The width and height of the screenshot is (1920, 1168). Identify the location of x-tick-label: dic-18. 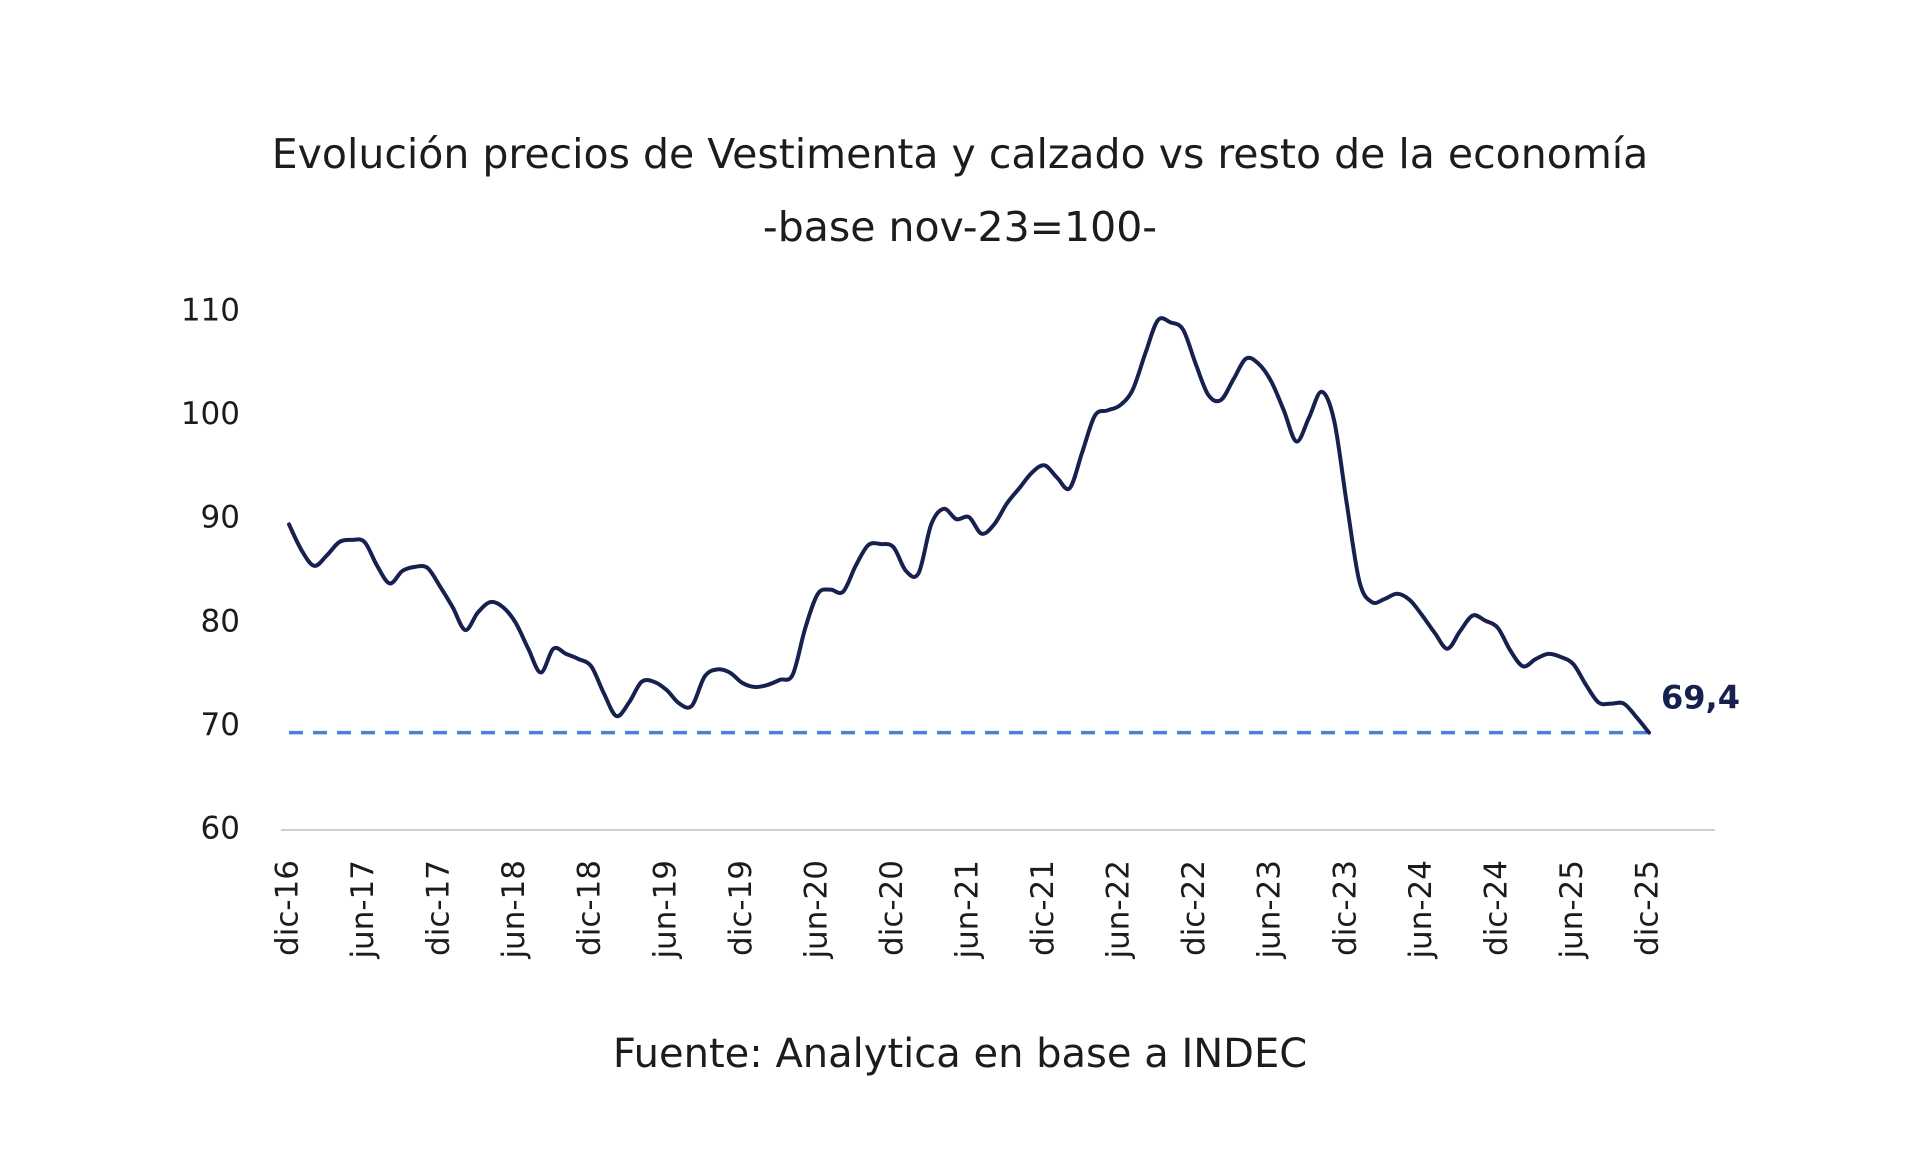
(590, 908).